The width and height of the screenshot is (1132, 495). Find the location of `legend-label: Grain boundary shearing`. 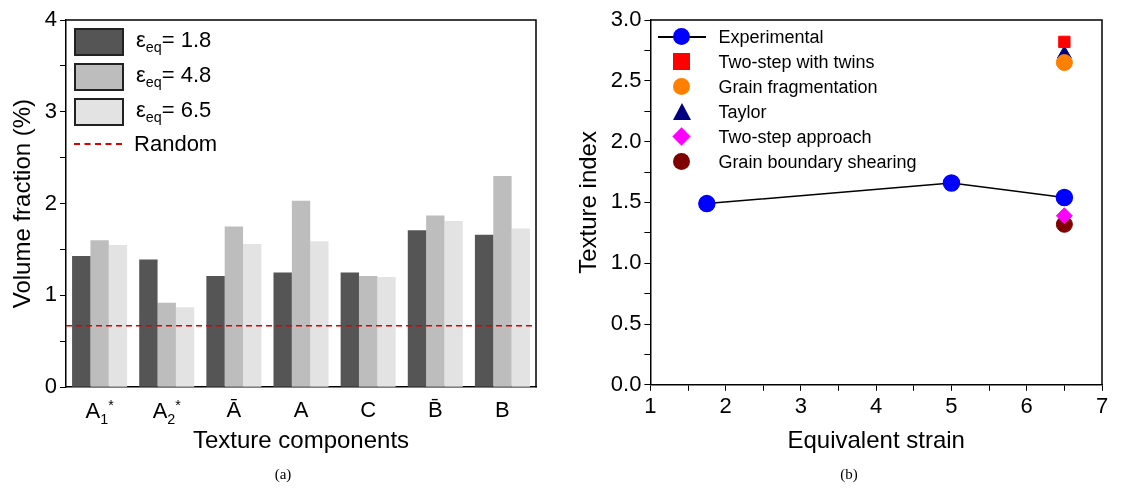

legend-label: Grain boundary shearing is located at coordinates (817, 162).